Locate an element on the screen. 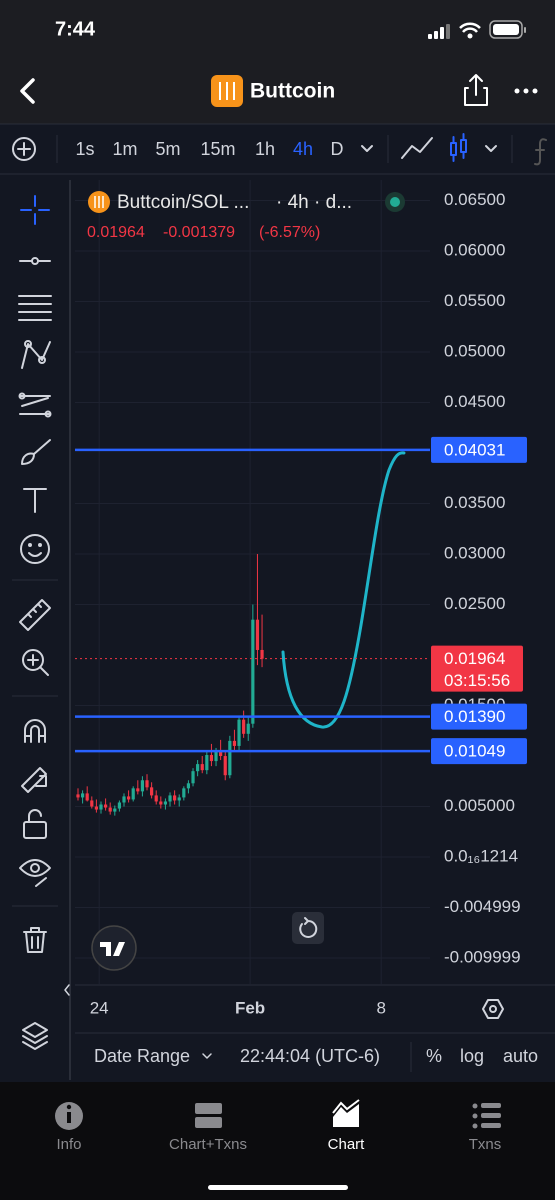 This screenshot has height=1200, width=555. interval-button: 4h is located at coordinates (303, 149).